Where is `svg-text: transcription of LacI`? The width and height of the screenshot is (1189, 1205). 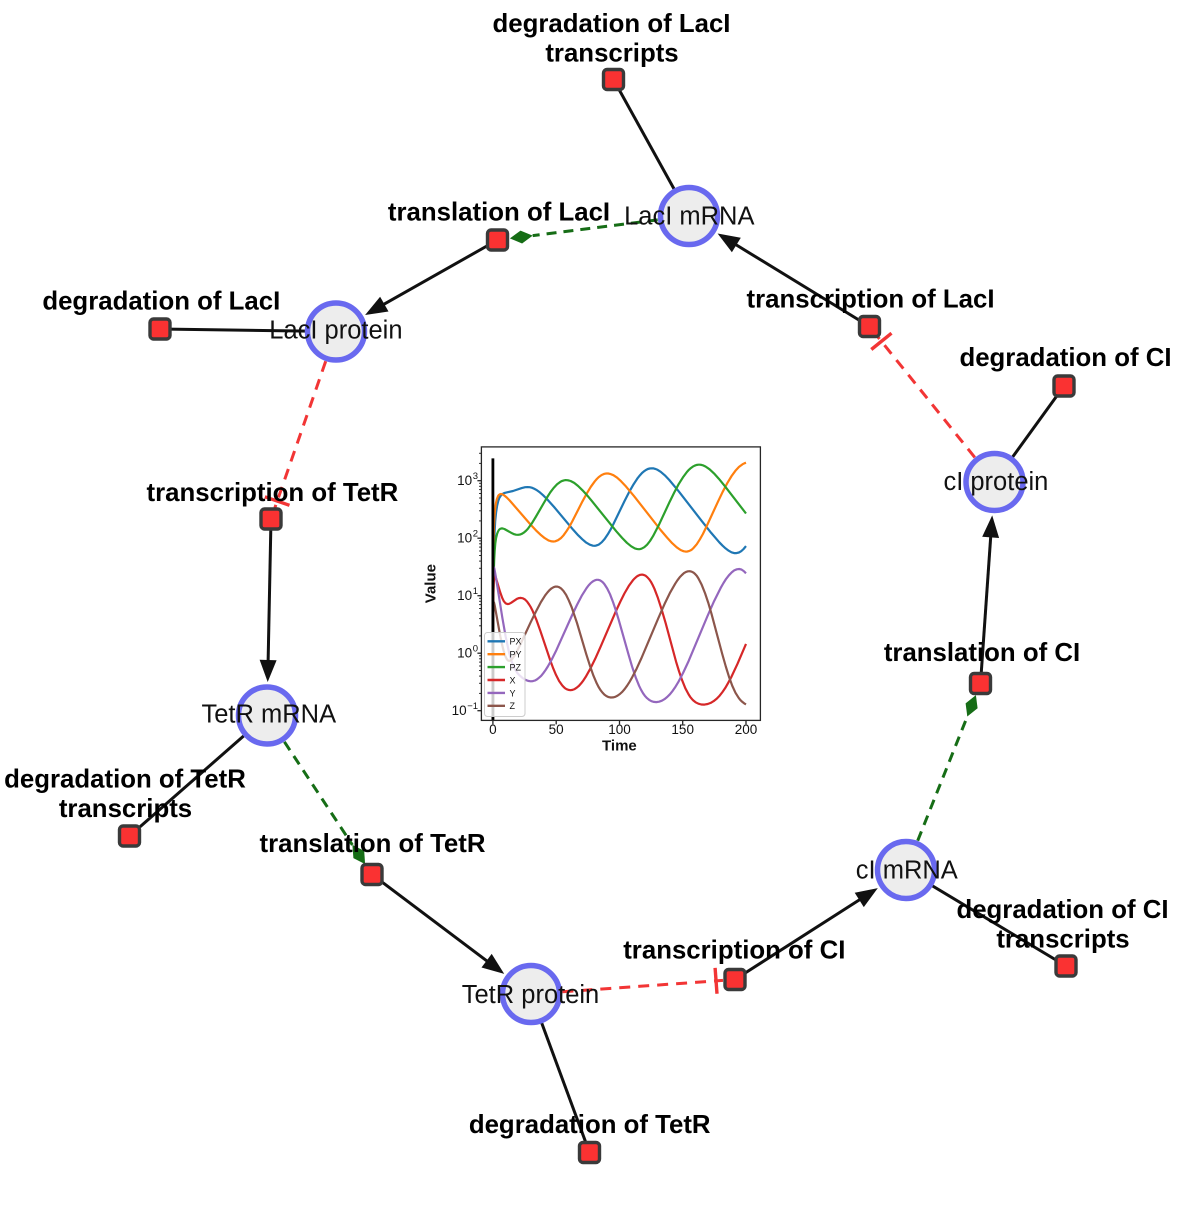
svg-text: transcription of LacI is located at coordinates (871, 300).